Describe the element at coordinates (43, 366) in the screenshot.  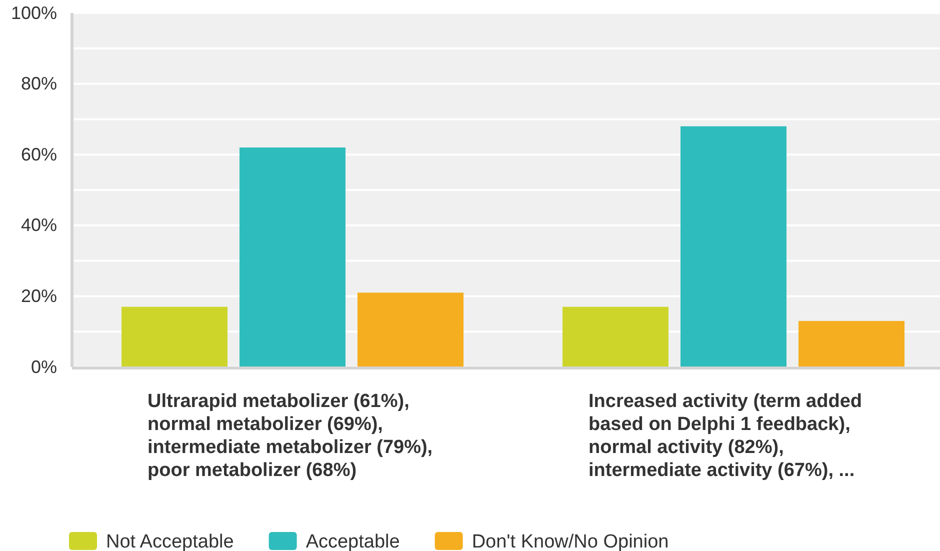
I see `y-tick-label: 0%` at that location.